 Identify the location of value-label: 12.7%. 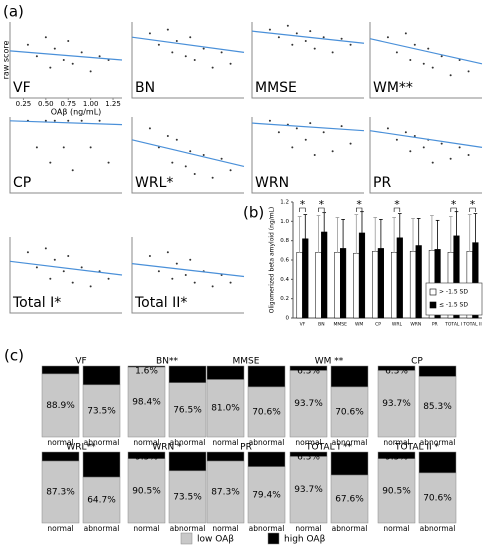
(225, 458).